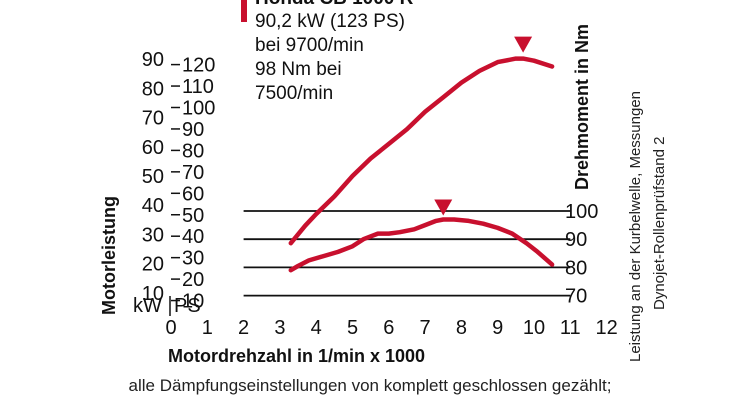  I want to click on y-ps-tick-label: 20, so click(193, 280).